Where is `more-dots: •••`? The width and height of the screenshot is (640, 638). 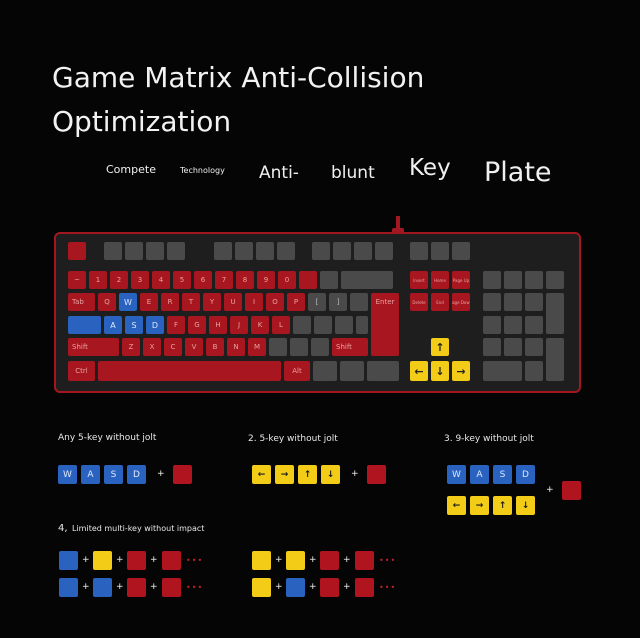
more-dots: ••• is located at coordinates (195, 560).